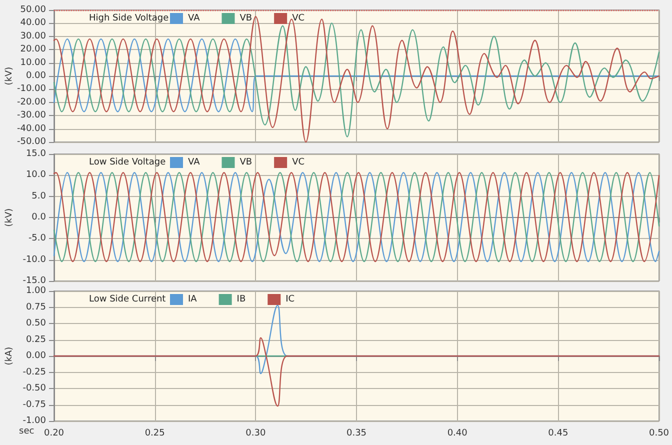  What do you see at coordinates (31, 102) in the screenshot?
I see `y-tick-label: -20.00` at bounding box center [31, 102].